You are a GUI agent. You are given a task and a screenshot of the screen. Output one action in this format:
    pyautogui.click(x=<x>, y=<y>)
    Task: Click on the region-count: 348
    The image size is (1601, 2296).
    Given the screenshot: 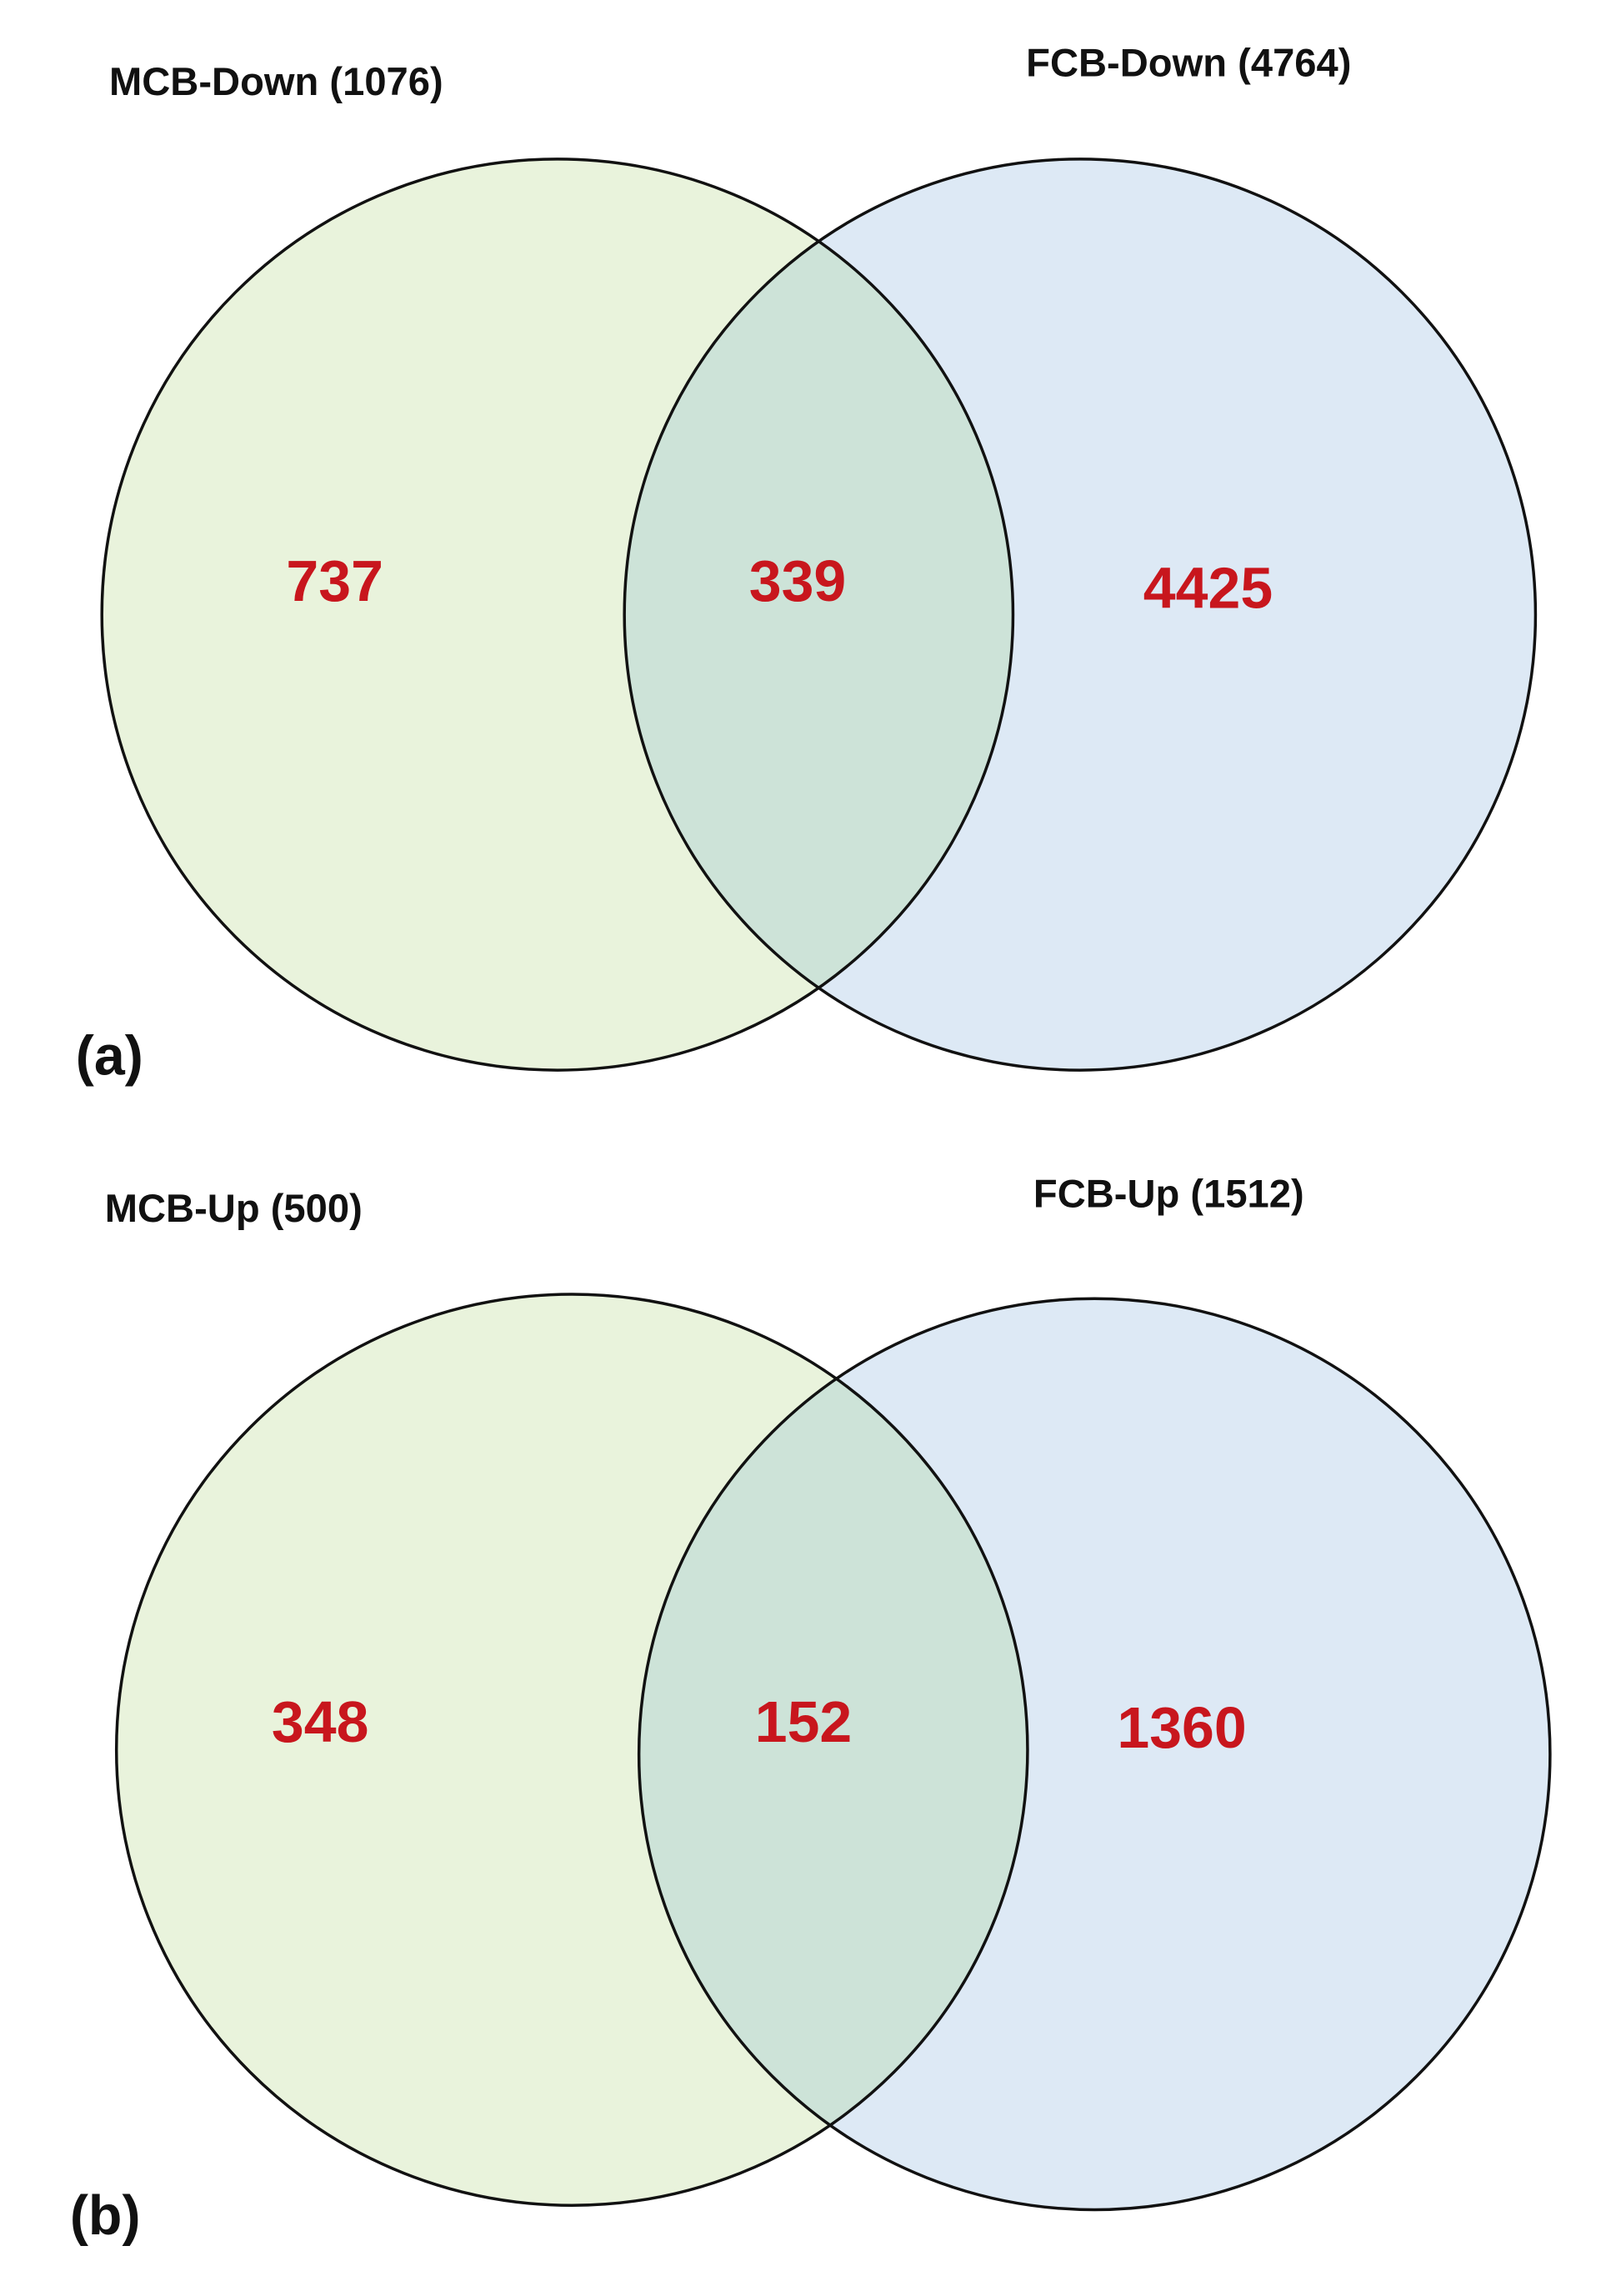 What is the action you would take?
    pyautogui.click(x=320, y=1721)
    